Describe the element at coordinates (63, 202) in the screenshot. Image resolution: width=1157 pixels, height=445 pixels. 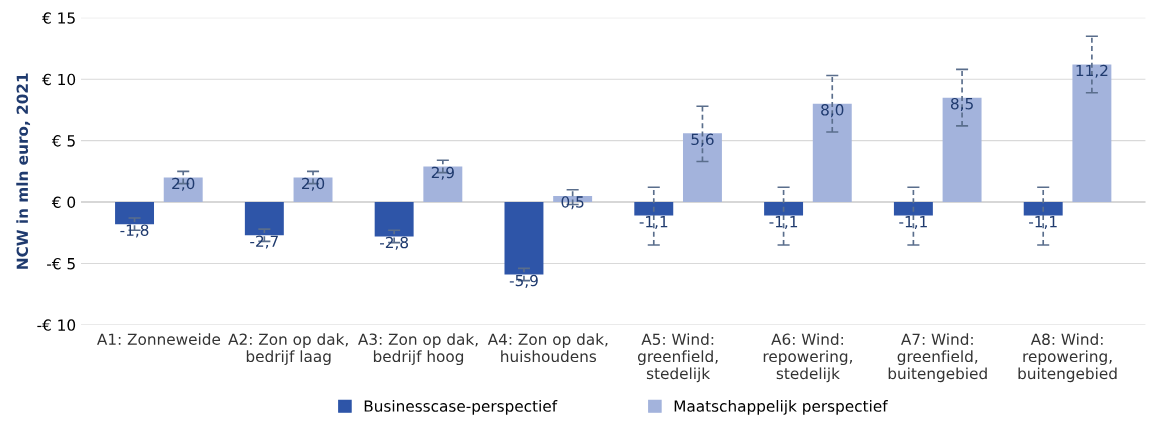
I see `y-tick-label: € 0` at that location.